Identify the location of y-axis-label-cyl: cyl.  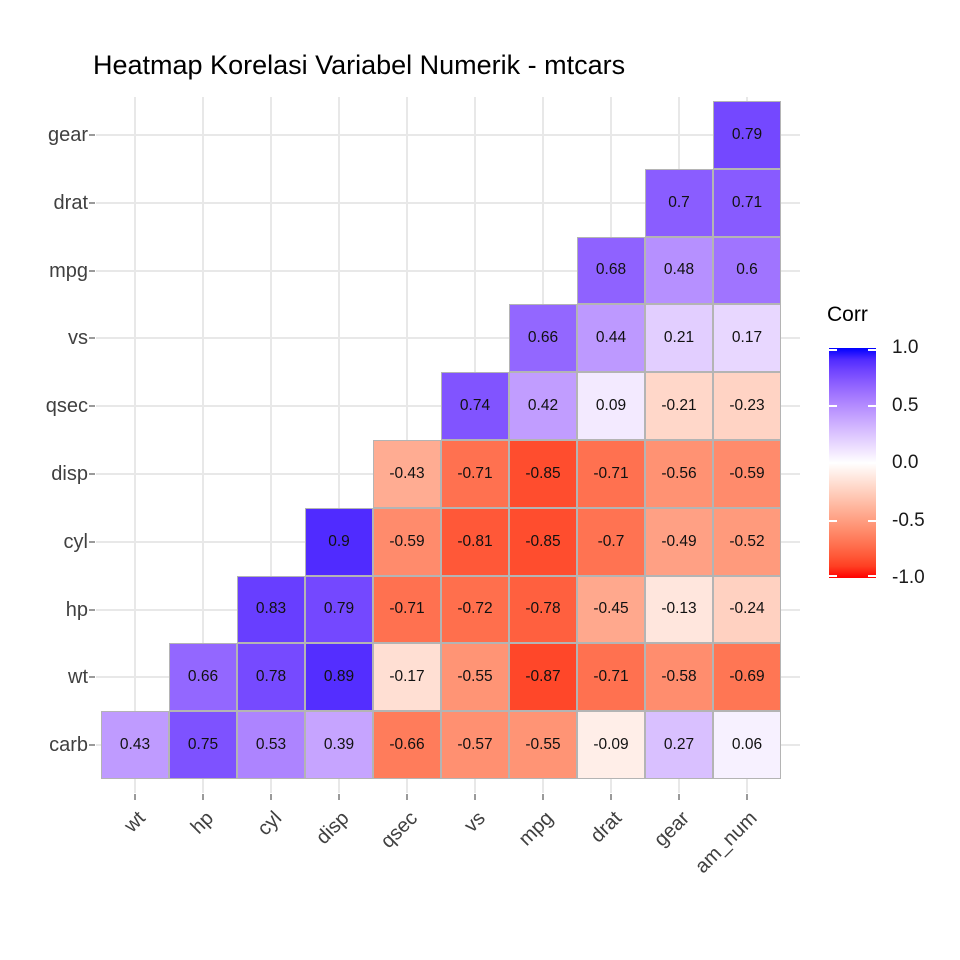
(75, 541).